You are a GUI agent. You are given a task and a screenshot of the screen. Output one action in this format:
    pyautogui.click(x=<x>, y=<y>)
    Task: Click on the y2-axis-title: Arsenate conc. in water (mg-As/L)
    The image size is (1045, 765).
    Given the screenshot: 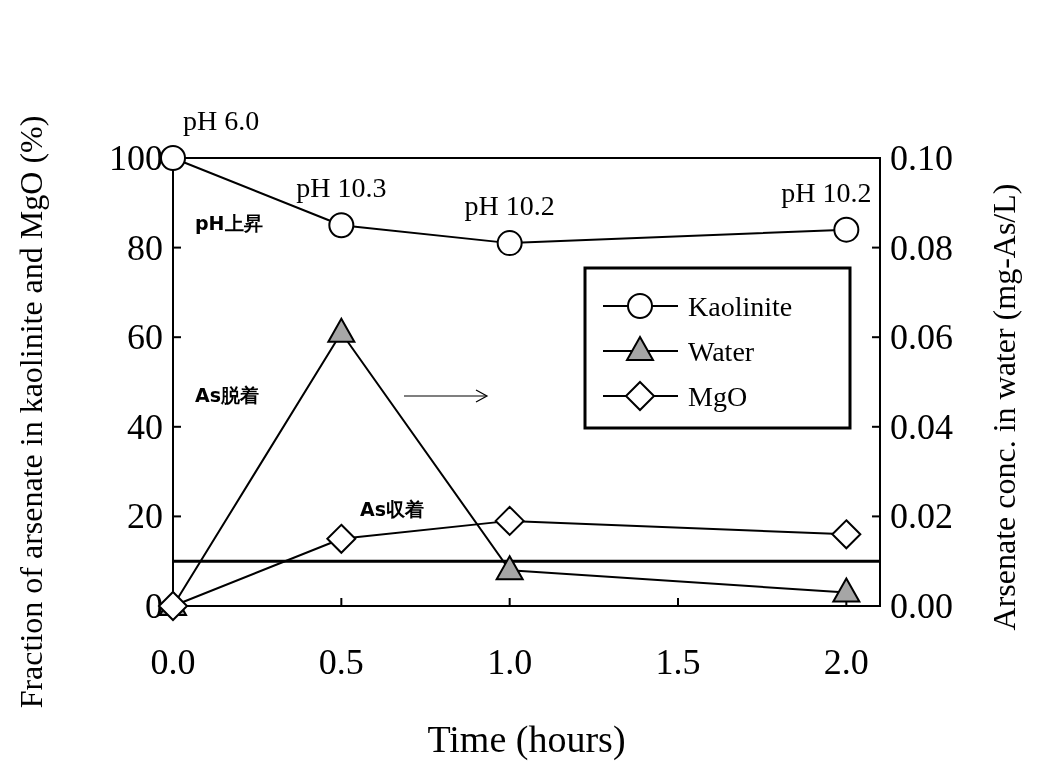 What is the action you would take?
    pyautogui.click(x=1004, y=407)
    